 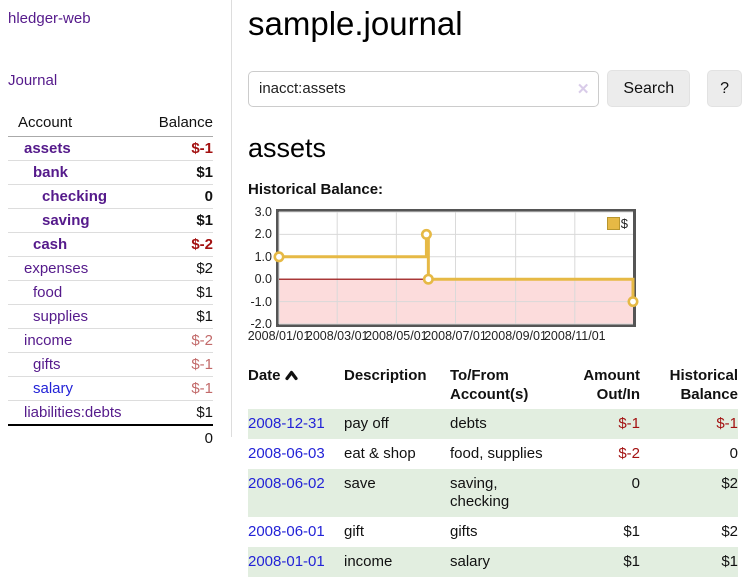 I want to click on account-row-liabilities-debts: liabilities:debts $1, so click(x=110, y=412).